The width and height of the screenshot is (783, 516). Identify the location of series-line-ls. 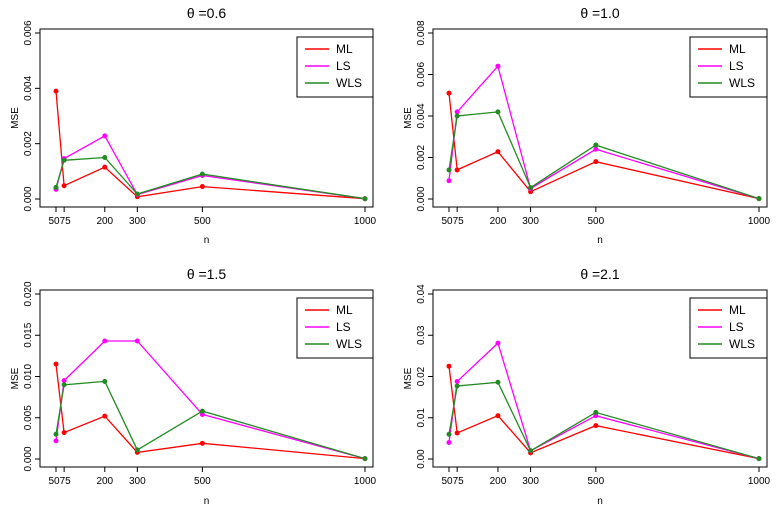
(210, 400).